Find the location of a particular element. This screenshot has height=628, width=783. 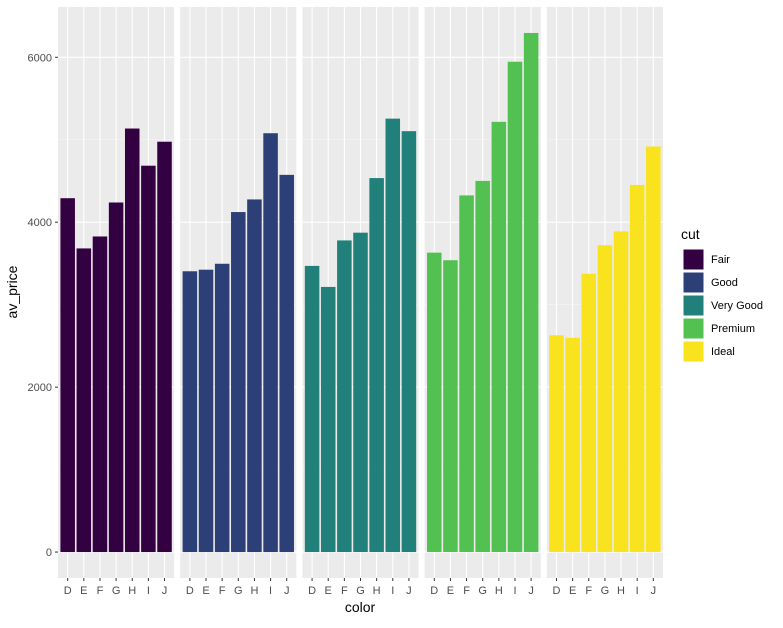

bar-good-E is located at coordinates (206, 411).